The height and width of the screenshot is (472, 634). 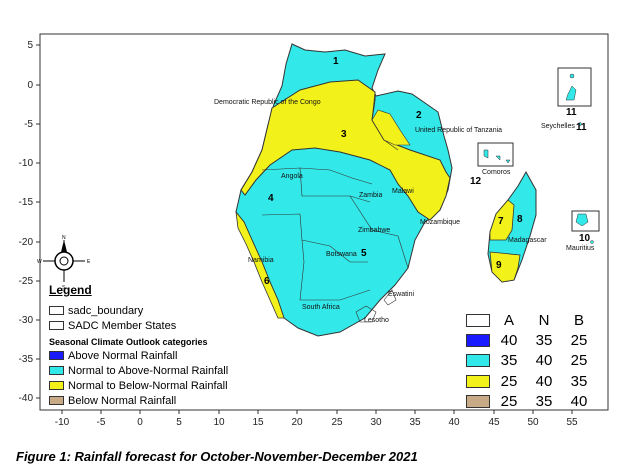 I want to click on x-tick: 50, so click(x=533, y=422).